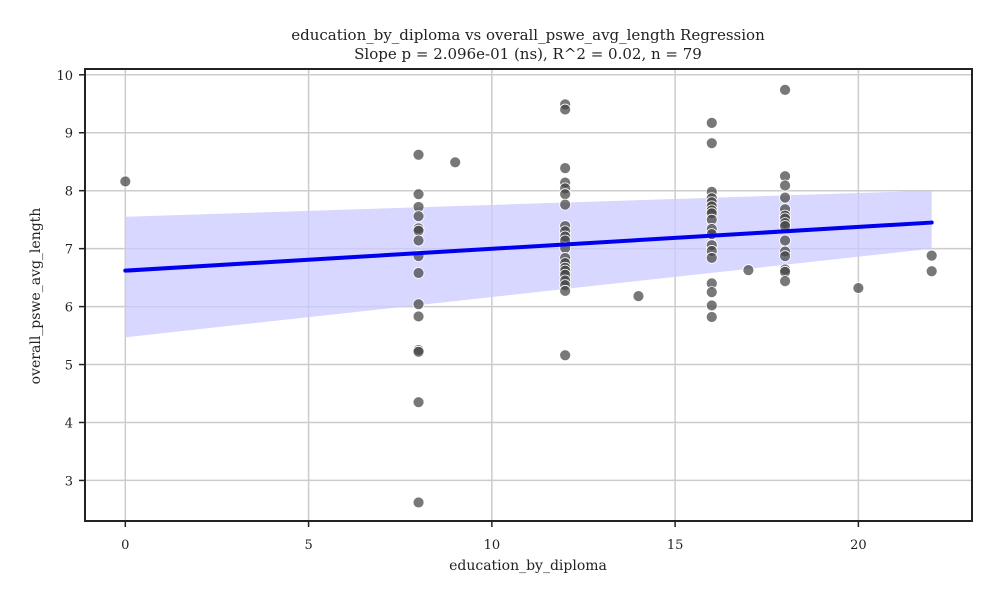 The width and height of the screenshot is (1000, 600). What do you see at coordinates (69, 423) in the screenshot?
I see `y-tick-label: 4` at bounding box center [69, 423].